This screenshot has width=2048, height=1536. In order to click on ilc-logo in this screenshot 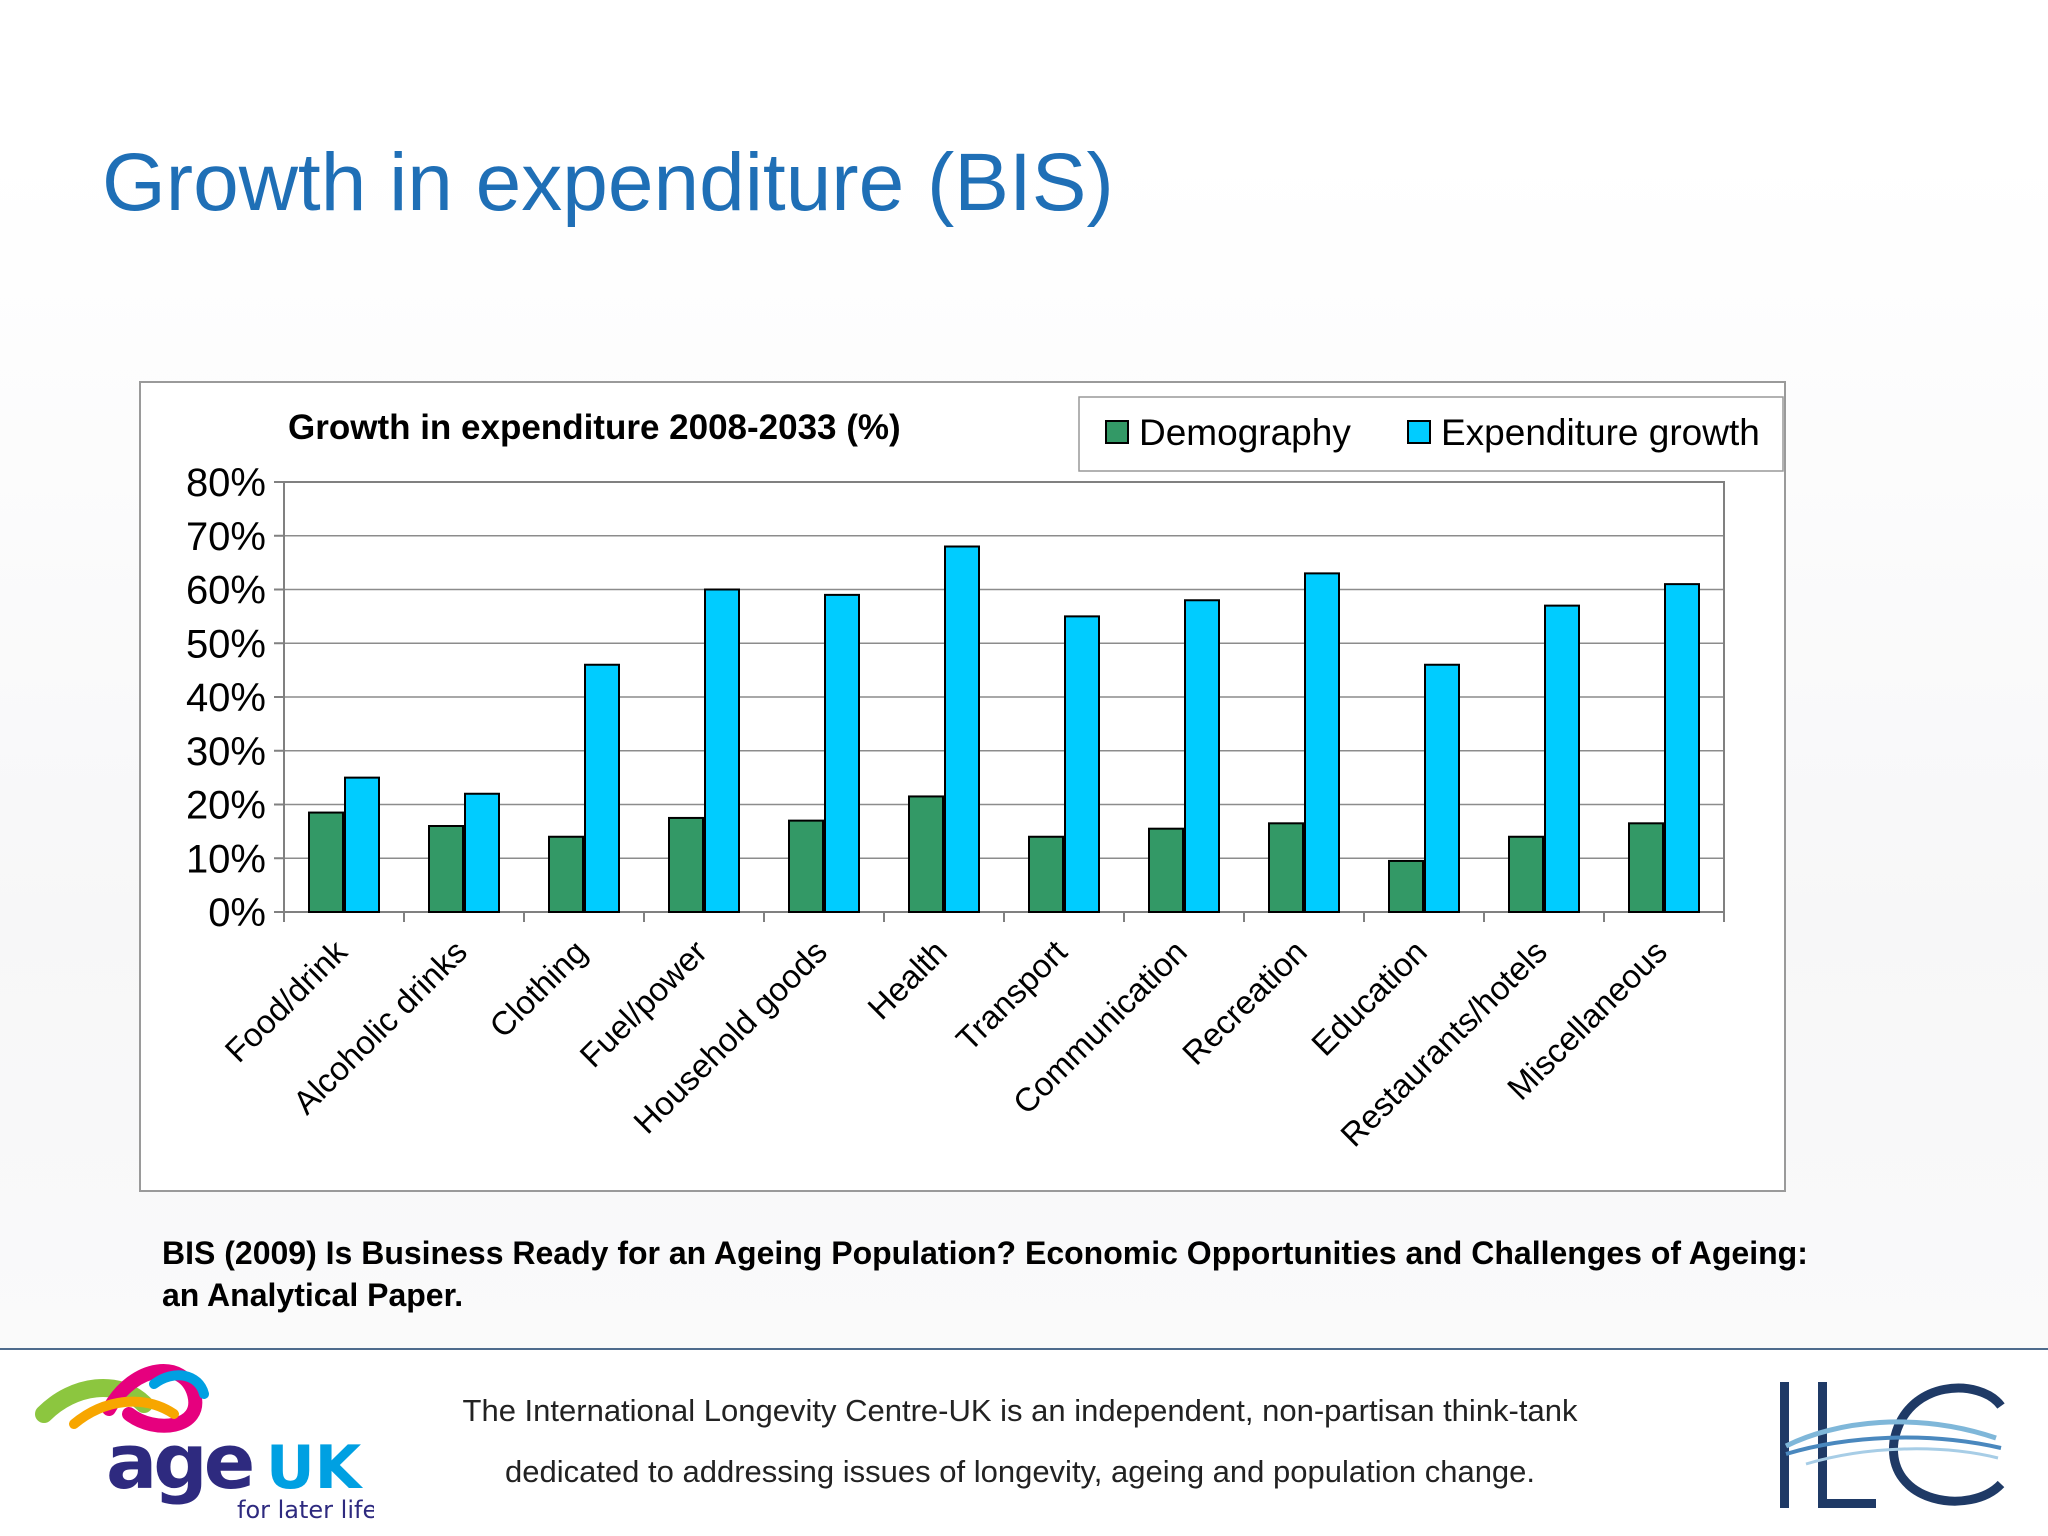, I will do `click(1892, 1445)`.